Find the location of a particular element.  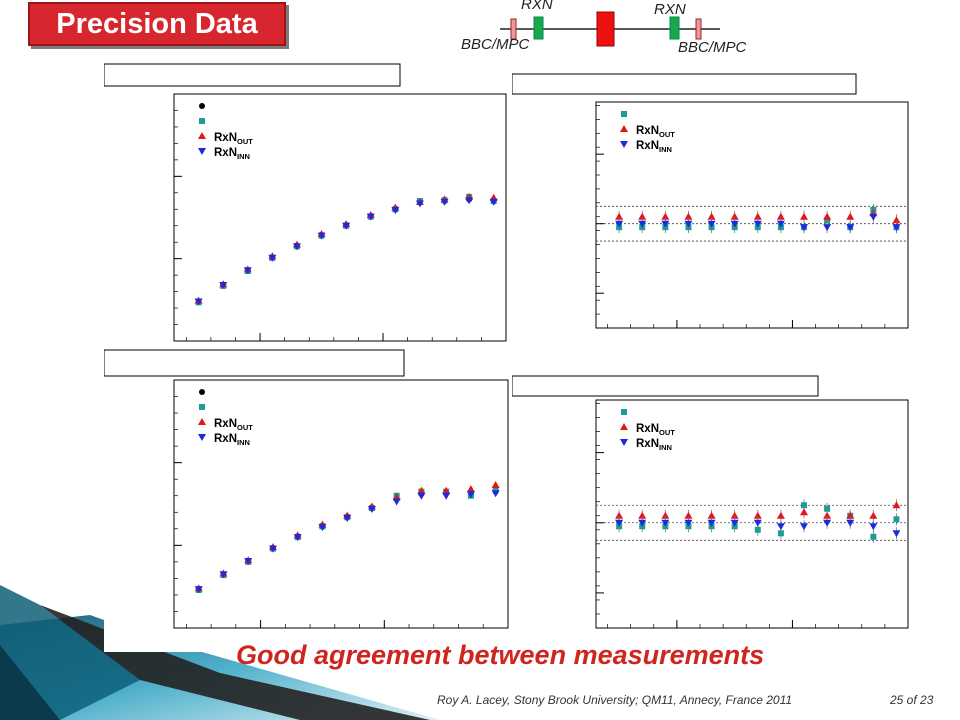

slide-title: Precision Data is located at coordinates (157, 24).